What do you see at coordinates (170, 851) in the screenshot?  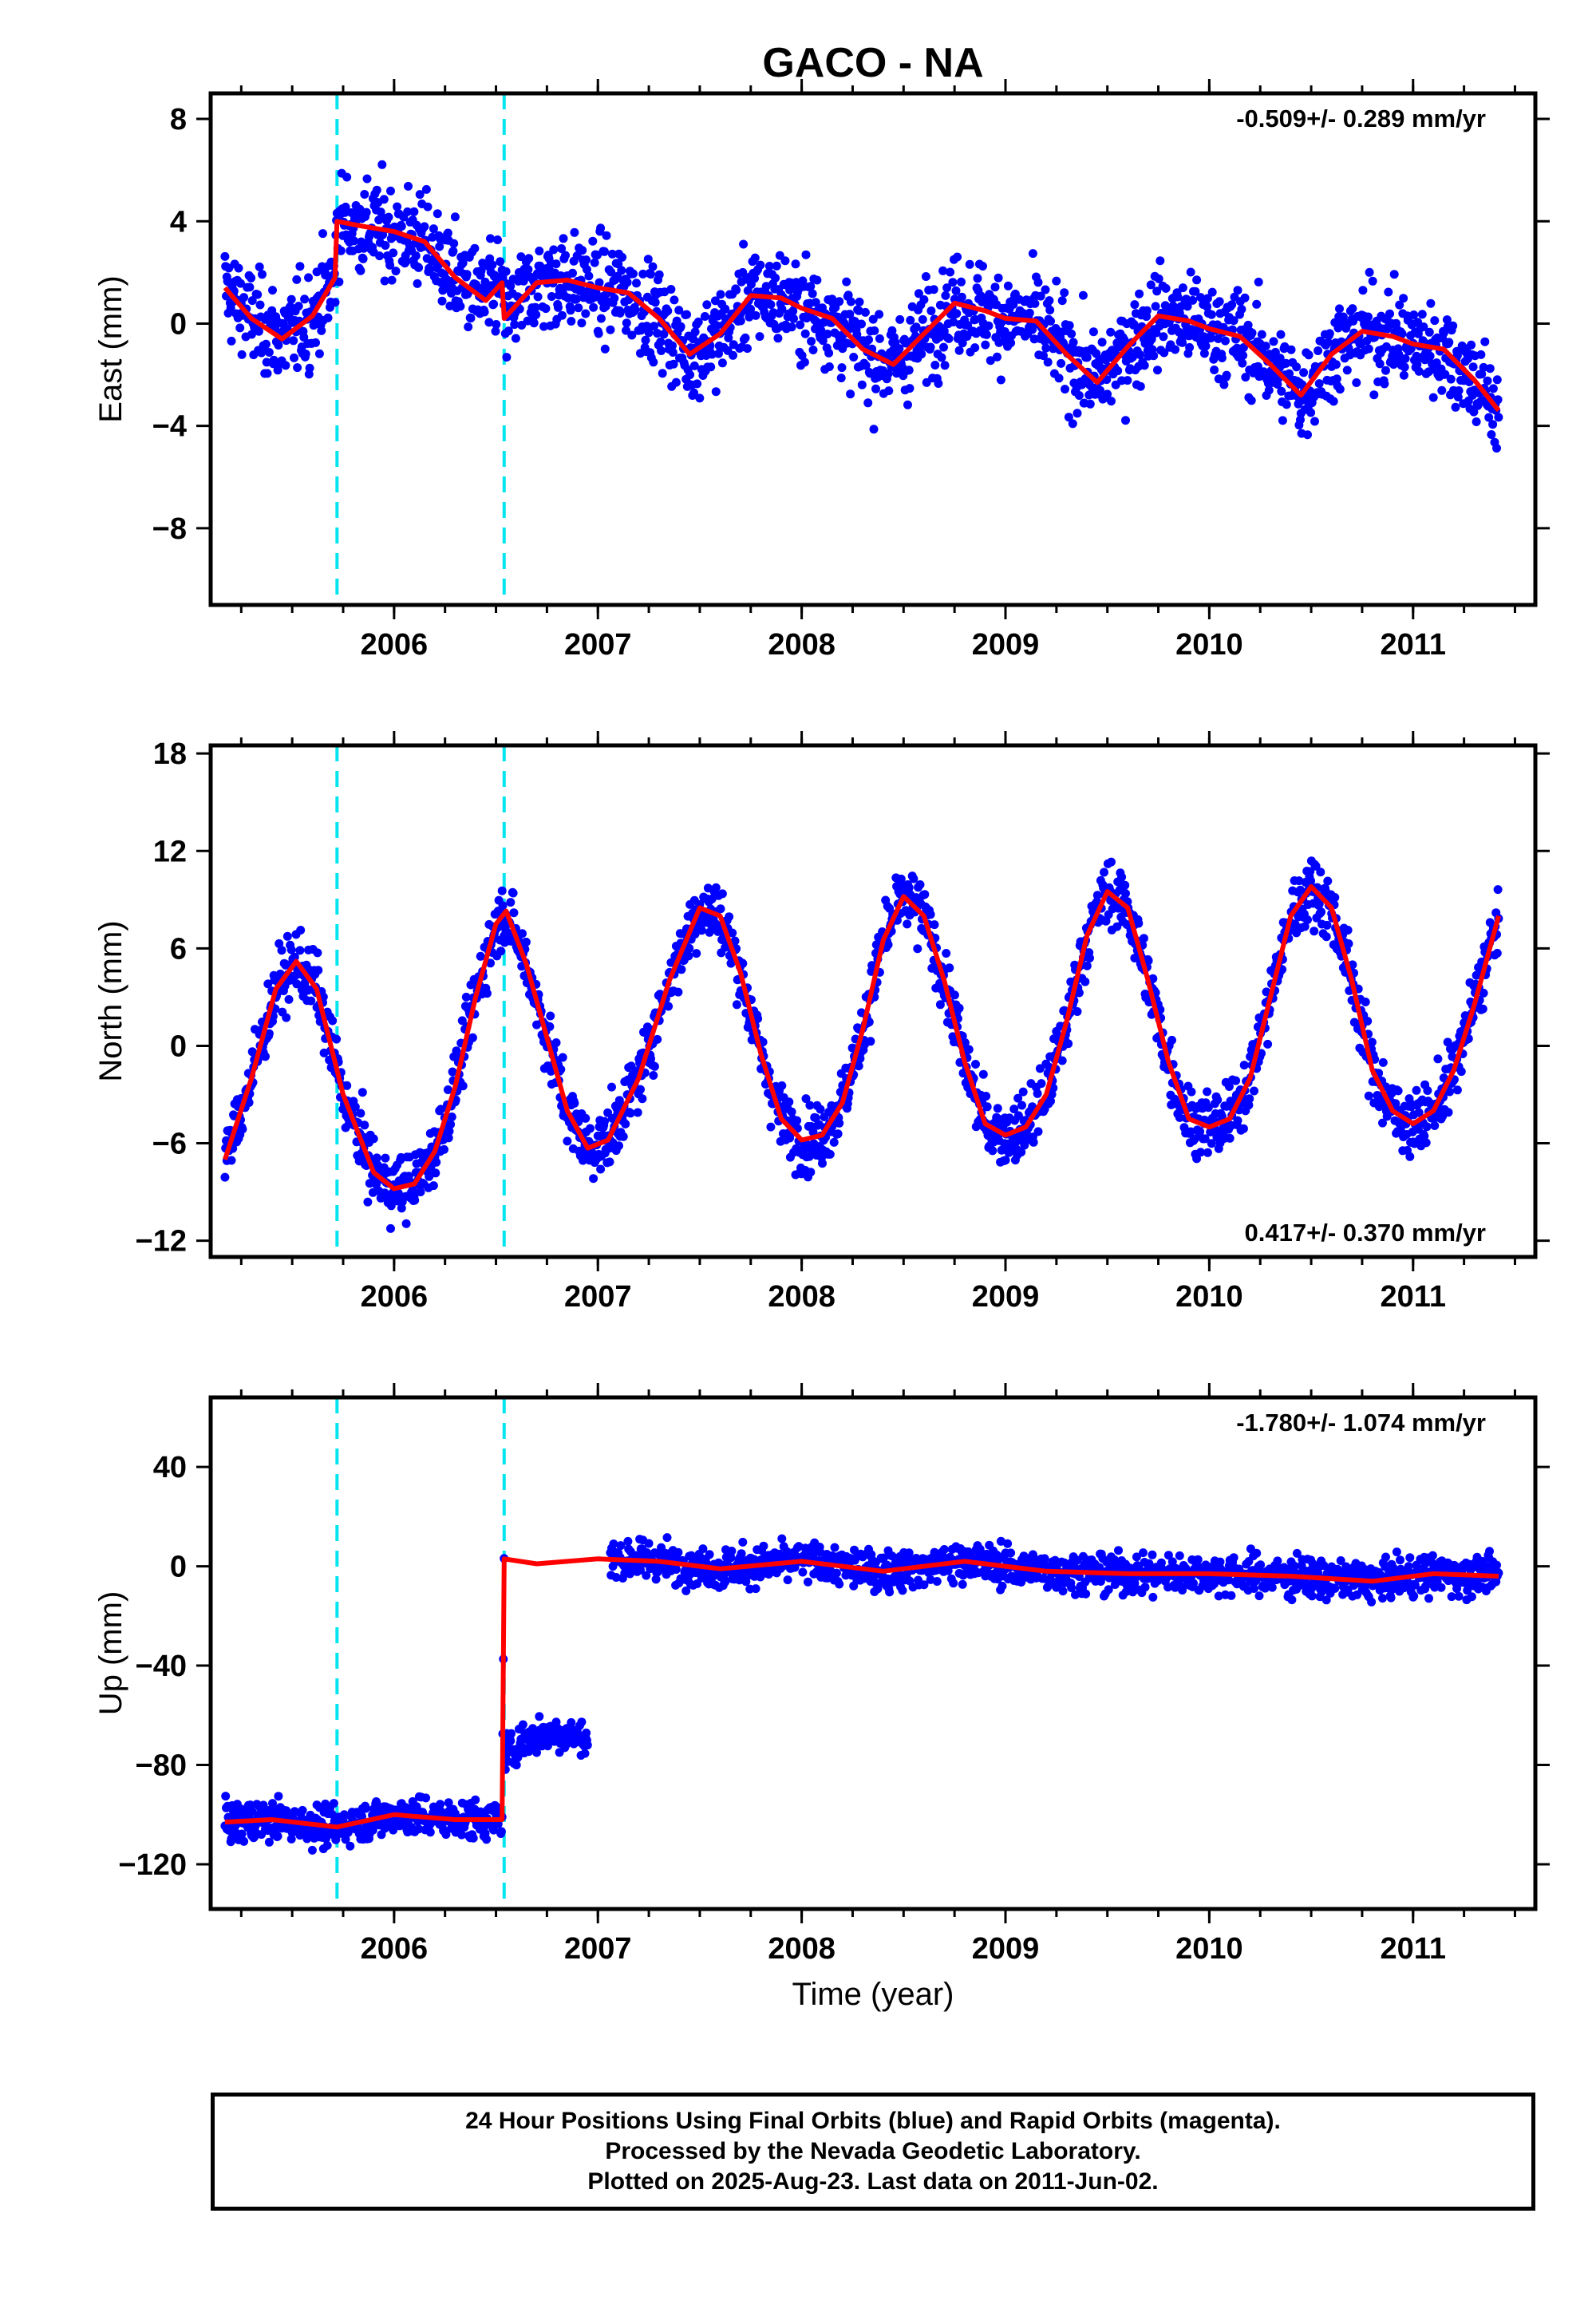 I see `y-tick-label: 12` at bounding box center [170, 851].